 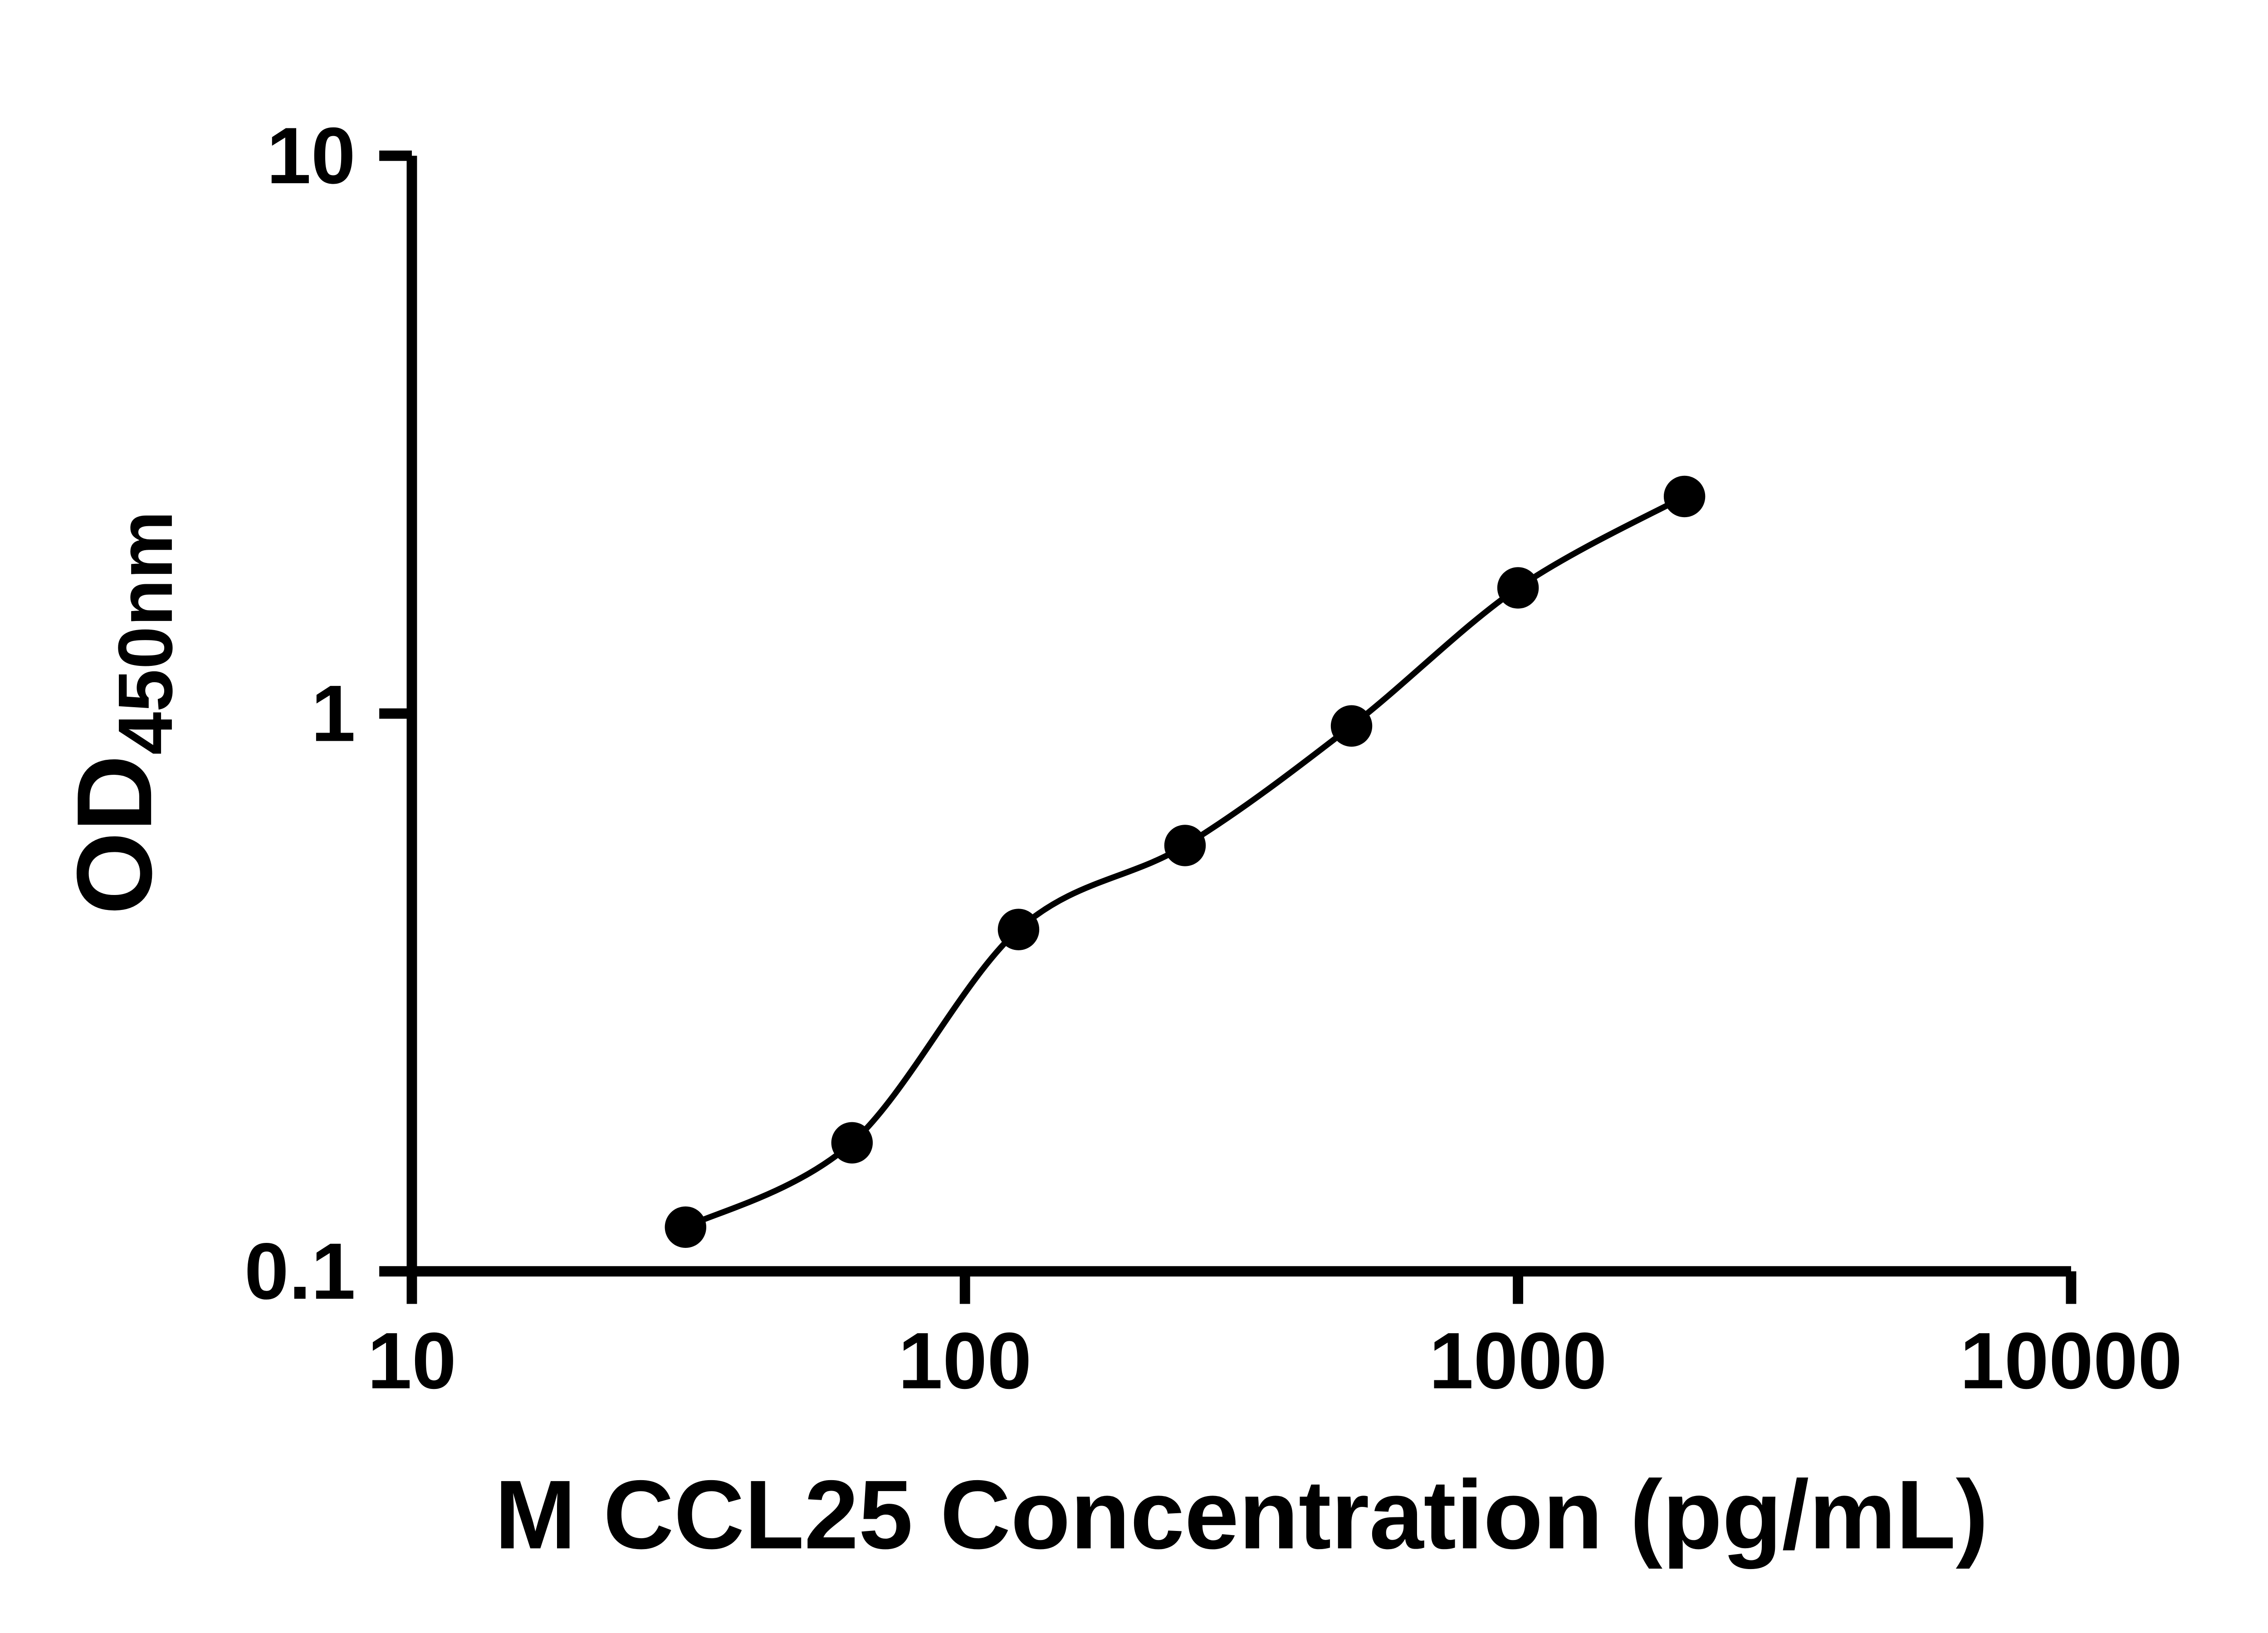 I want to click on y-axis-title: OD450nm, so click(x=121, y=713).